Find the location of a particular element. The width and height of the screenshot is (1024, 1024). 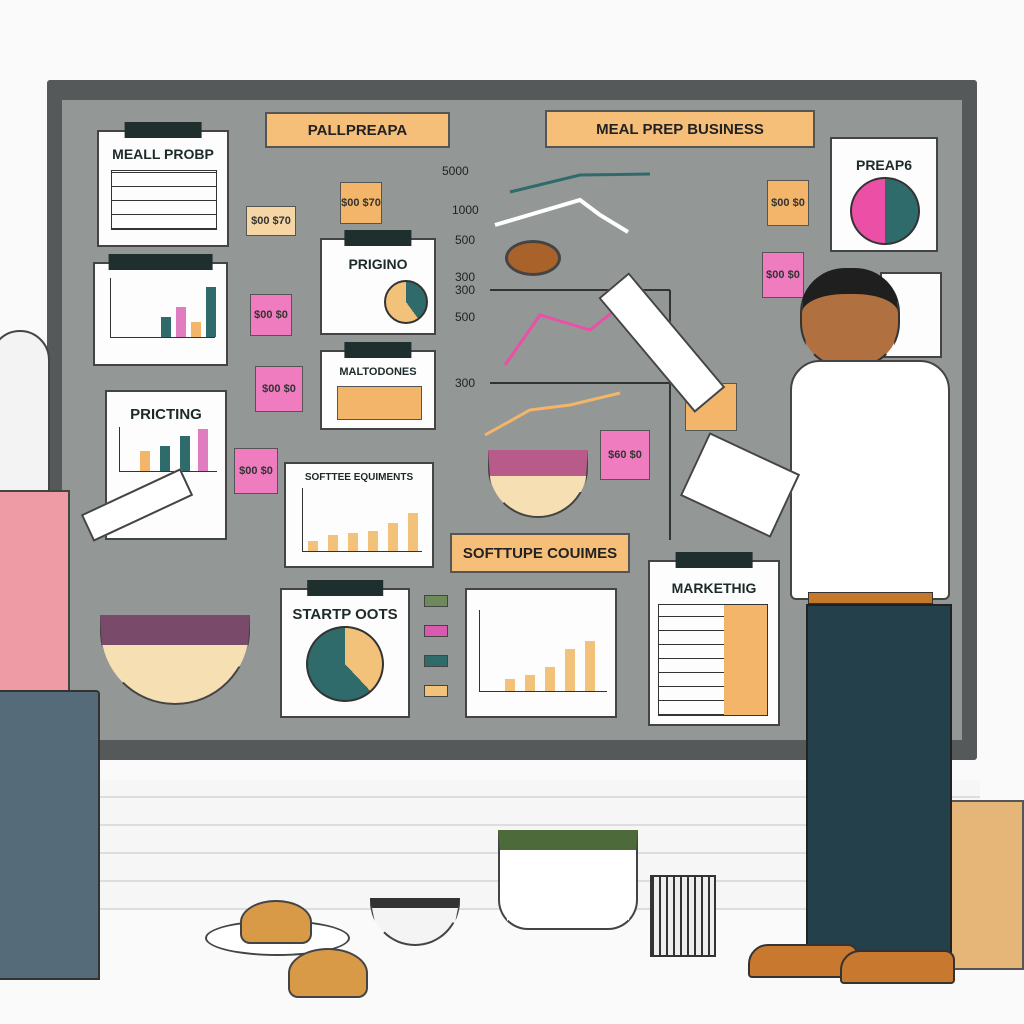

man-shirt-illustration is located at coordinates (870, 480).